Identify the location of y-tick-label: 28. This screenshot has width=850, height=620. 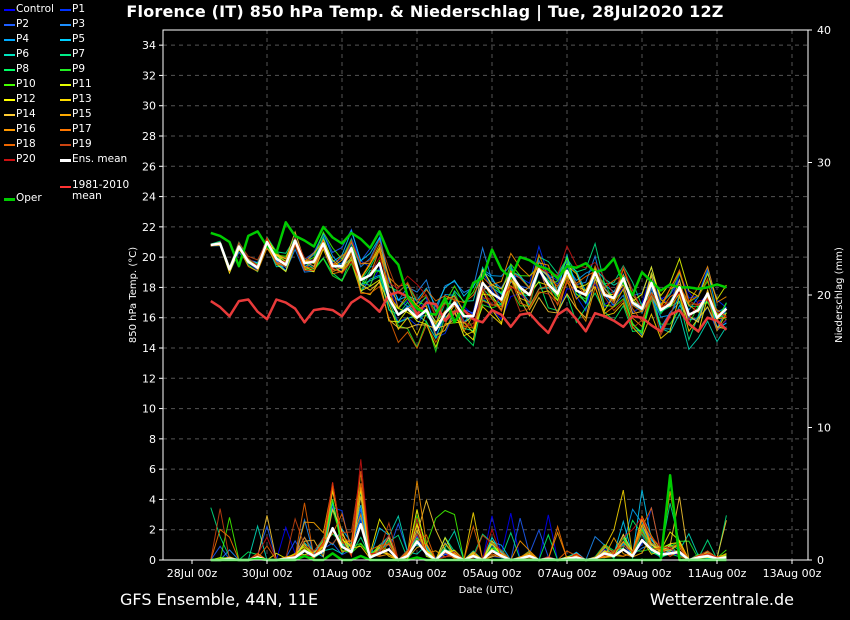
(149, 136).